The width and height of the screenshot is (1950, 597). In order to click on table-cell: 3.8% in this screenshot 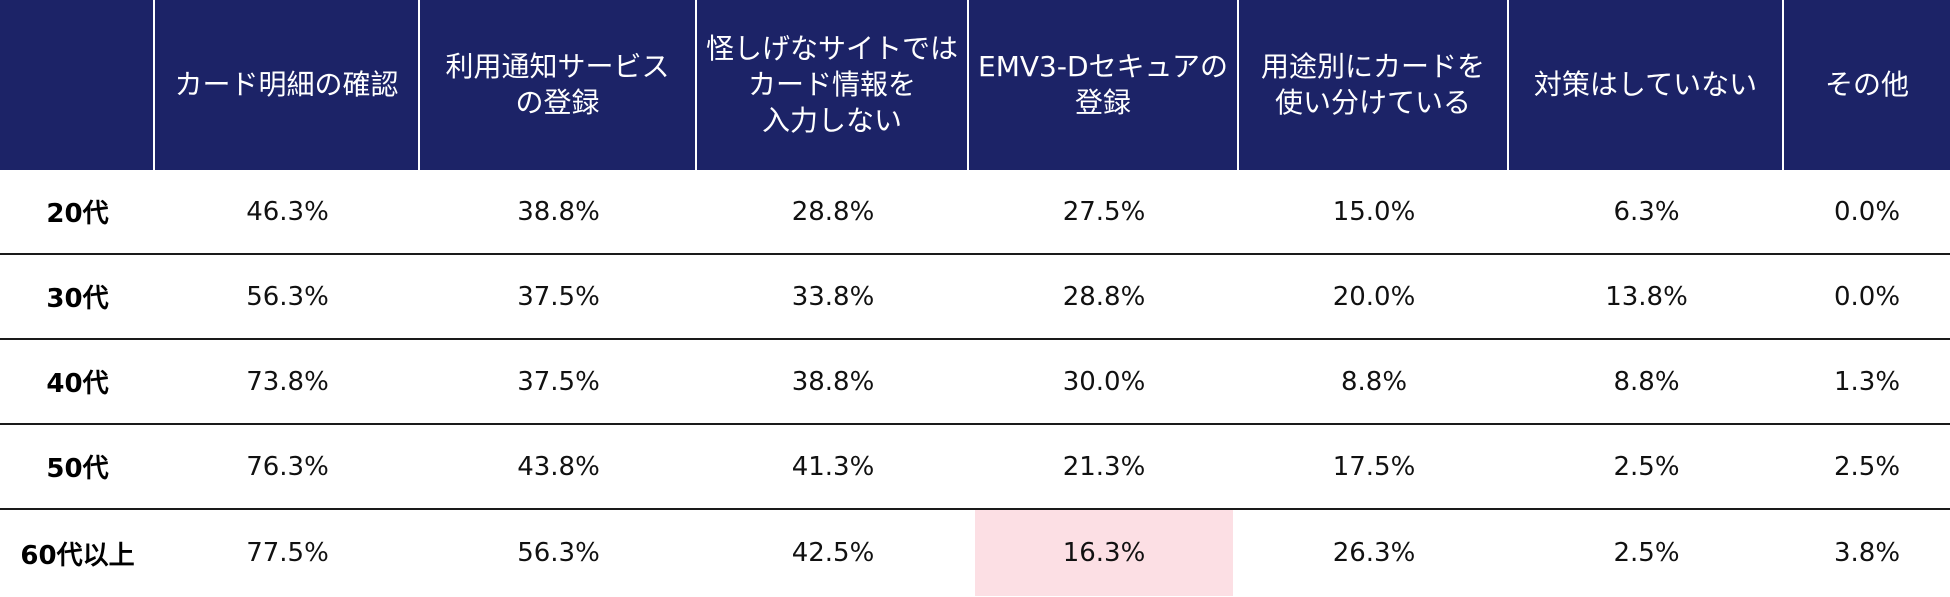, I will do `click(1867, 553)`.